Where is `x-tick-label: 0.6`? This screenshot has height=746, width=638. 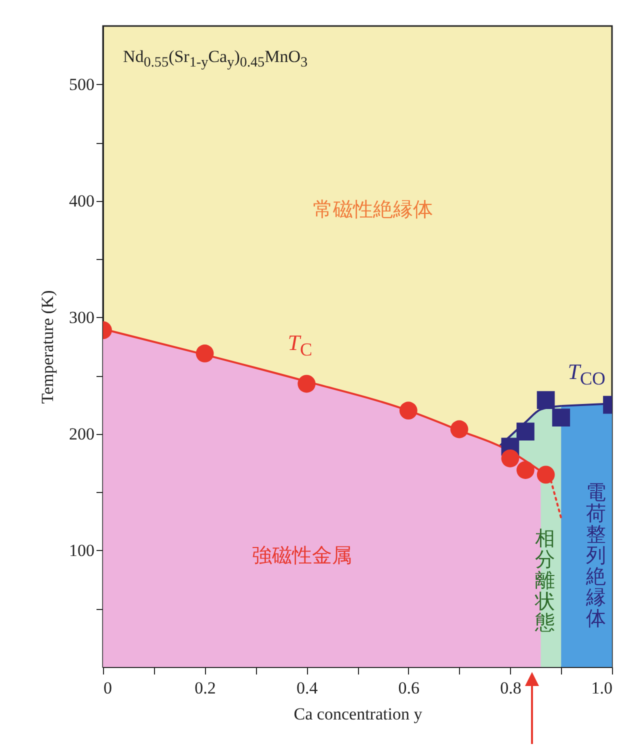 x-tick-label: 0.6 is located at coordinates (409, 688).